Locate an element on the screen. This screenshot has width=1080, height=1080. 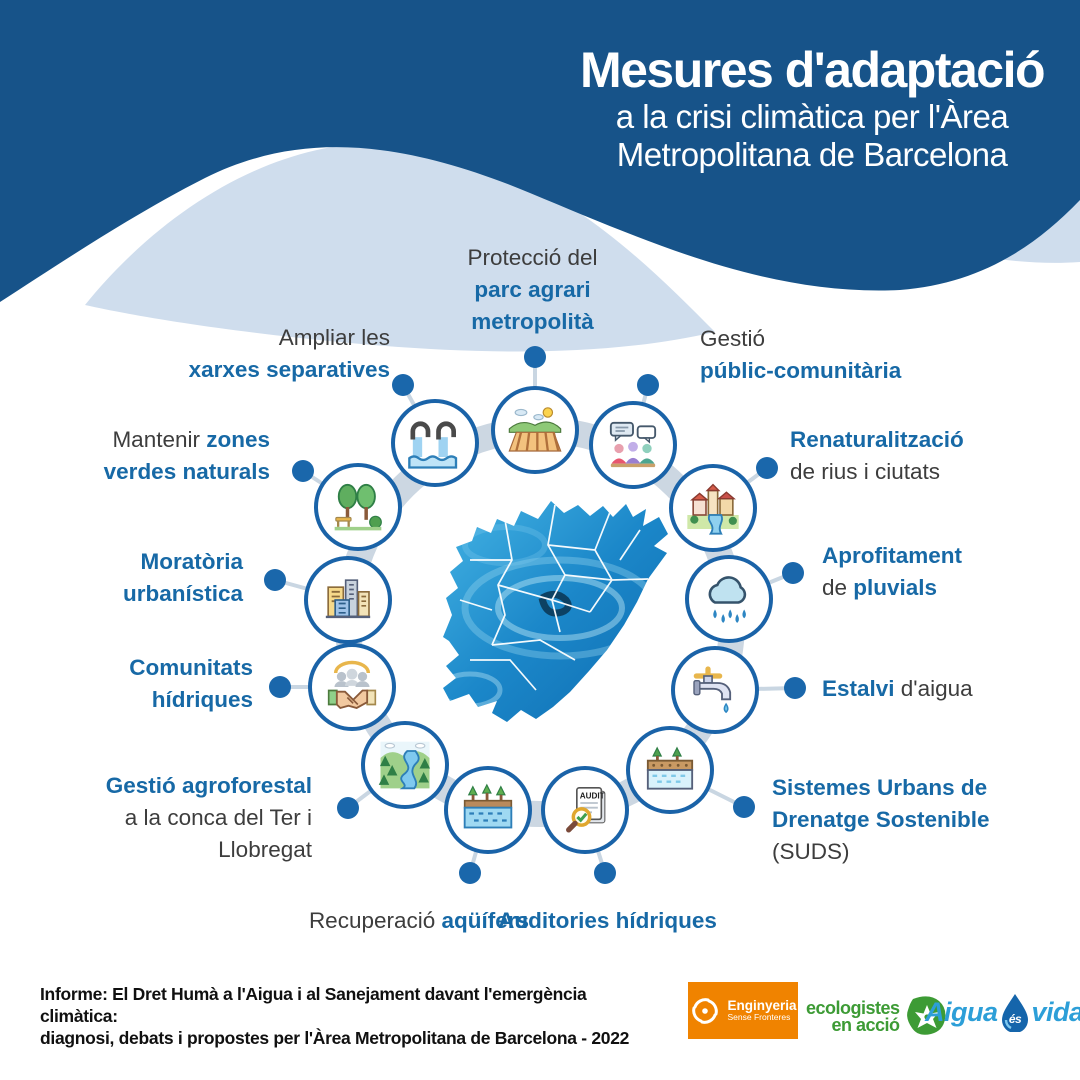
park-trees-icon is located at coordinates (358, 507).